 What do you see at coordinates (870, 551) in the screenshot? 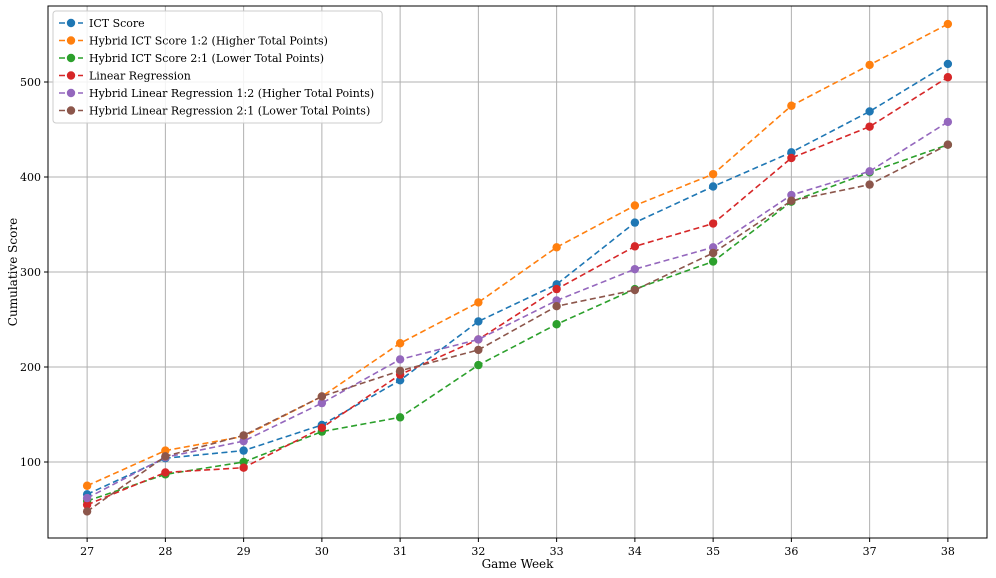
I see `x-tick-label: 37` at bounding box center [870, 551].